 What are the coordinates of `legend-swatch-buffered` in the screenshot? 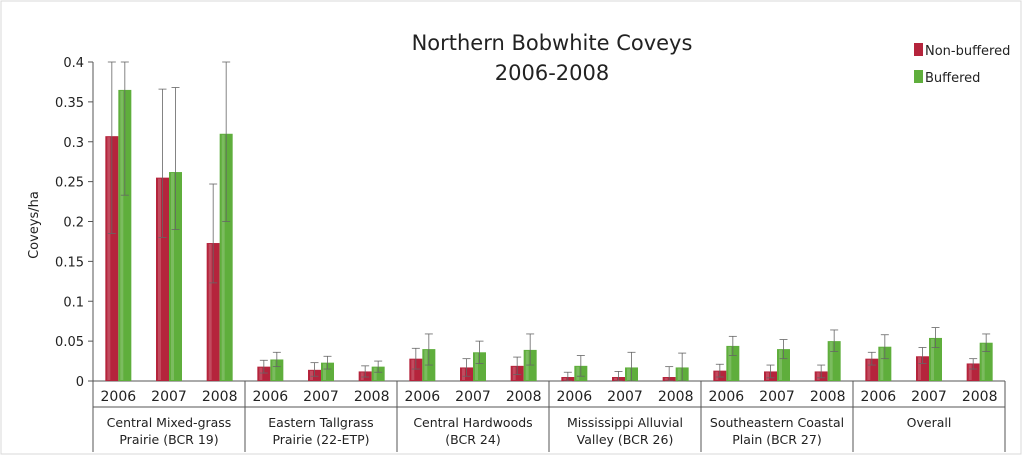 It's located at (918, 76).